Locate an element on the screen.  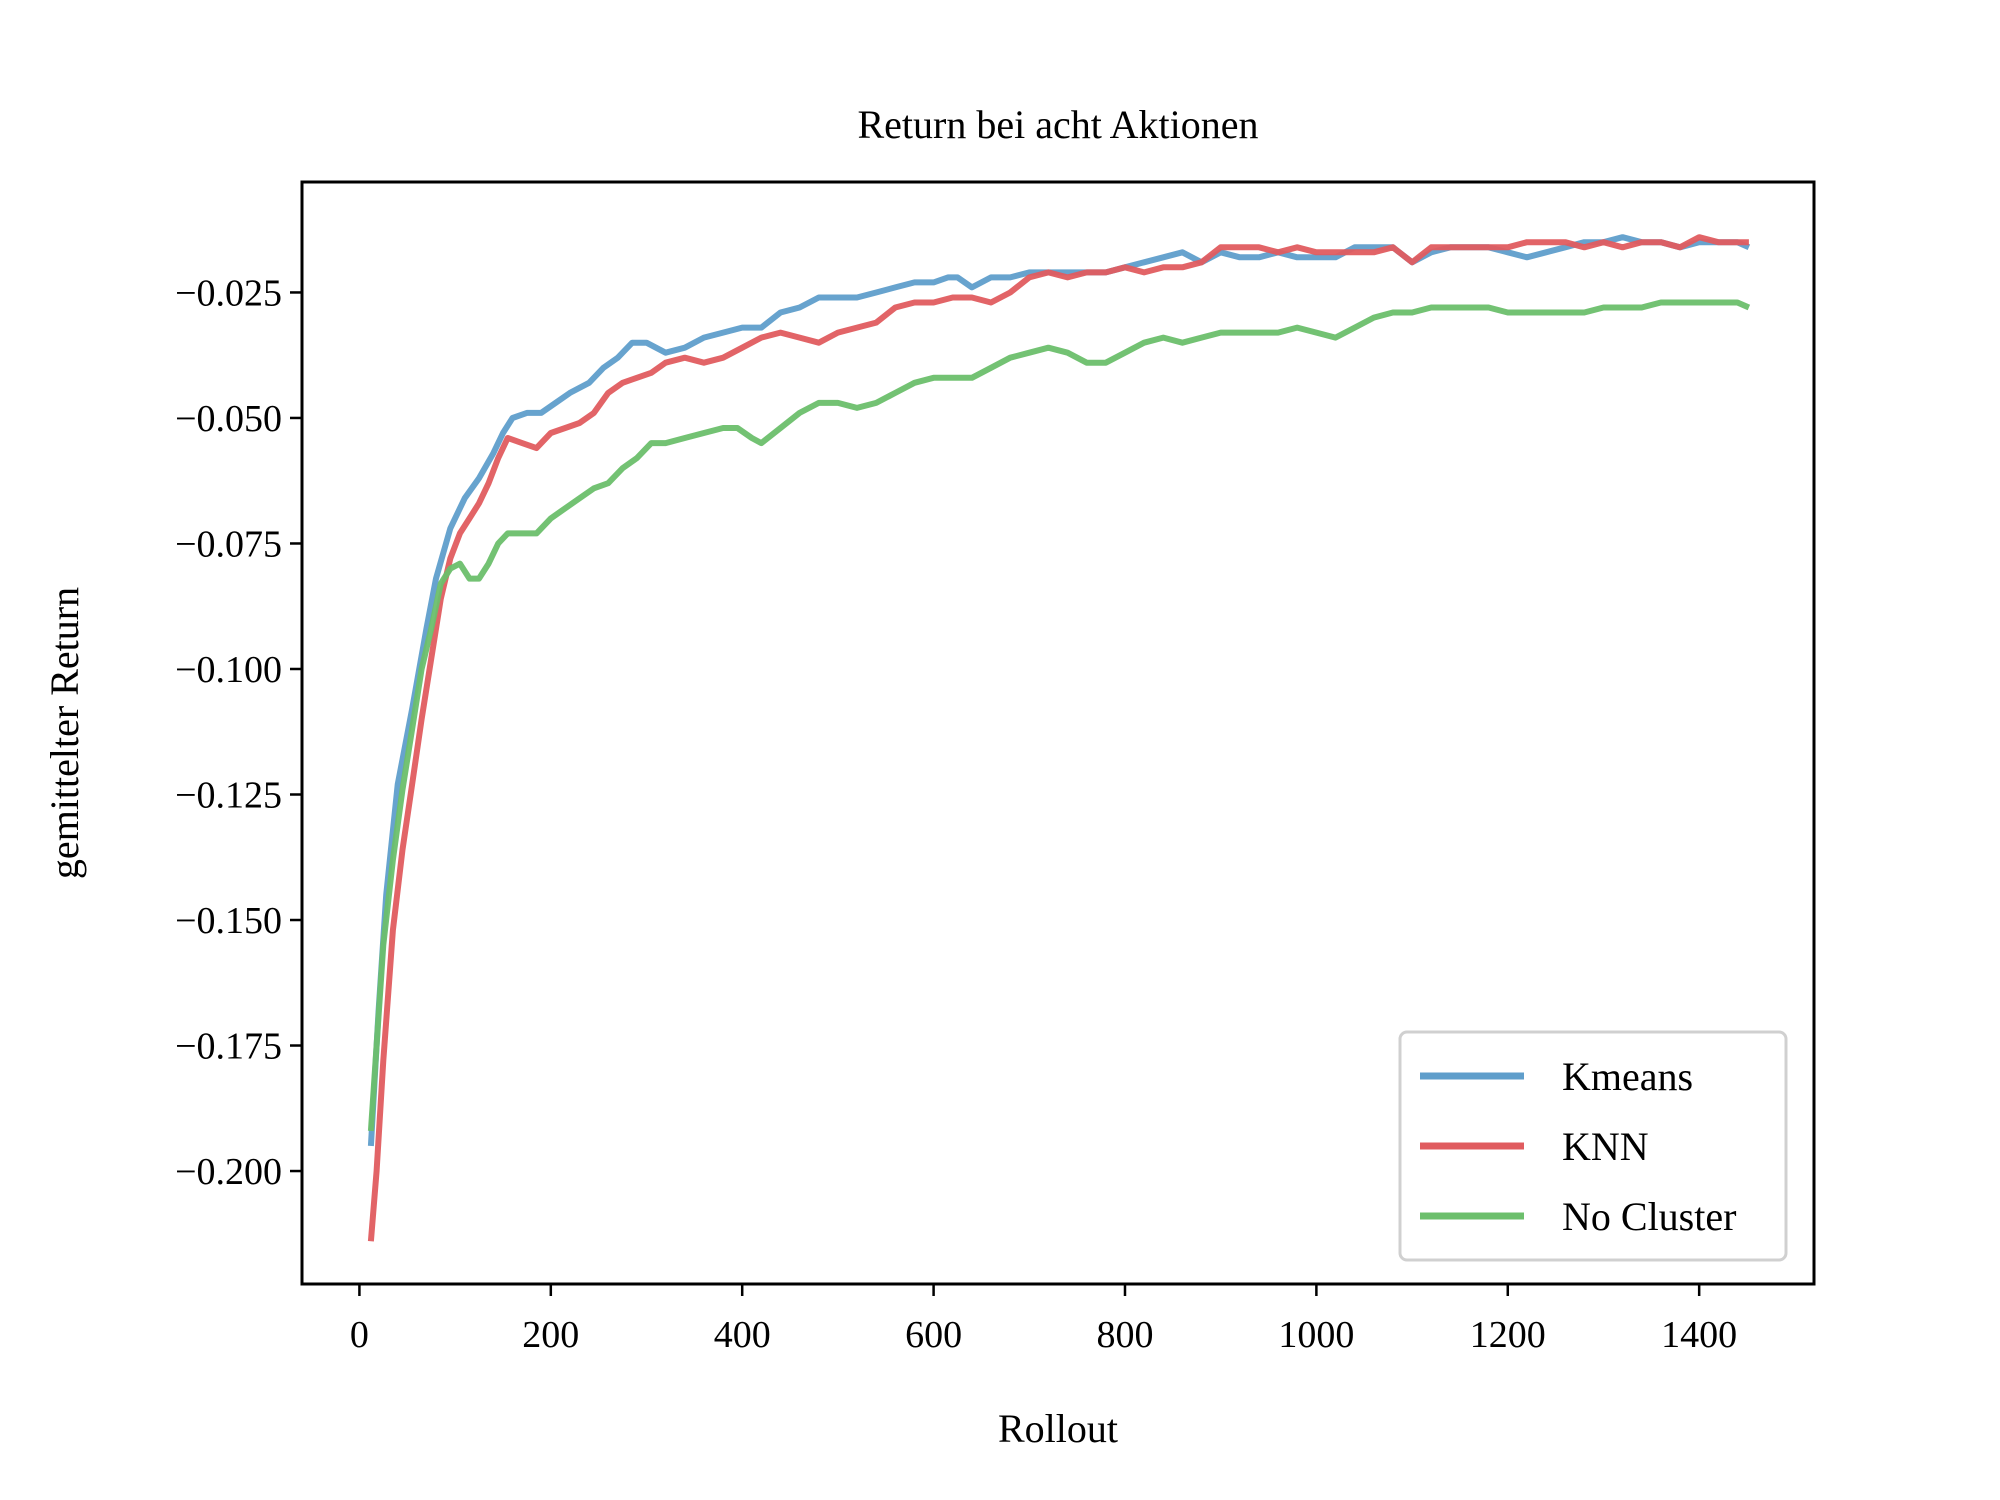
x-tick-label: 1200 is located at coordinates (1508, 1335).